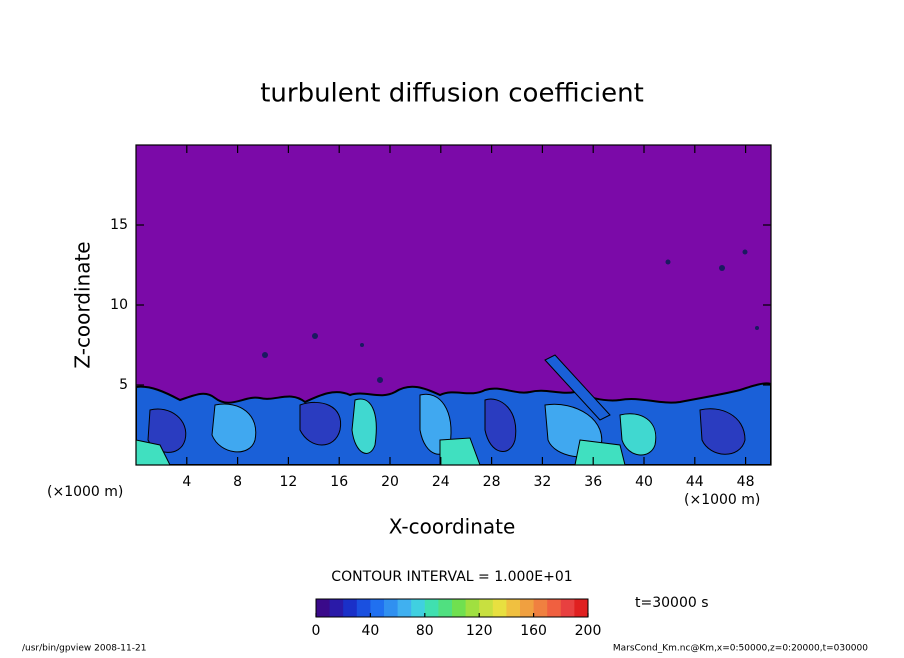 The image size is (904, 658). Describe the element at coordinates (316, 631) in the screenshot. I see `colorbar-tick-label: 0` at that location.